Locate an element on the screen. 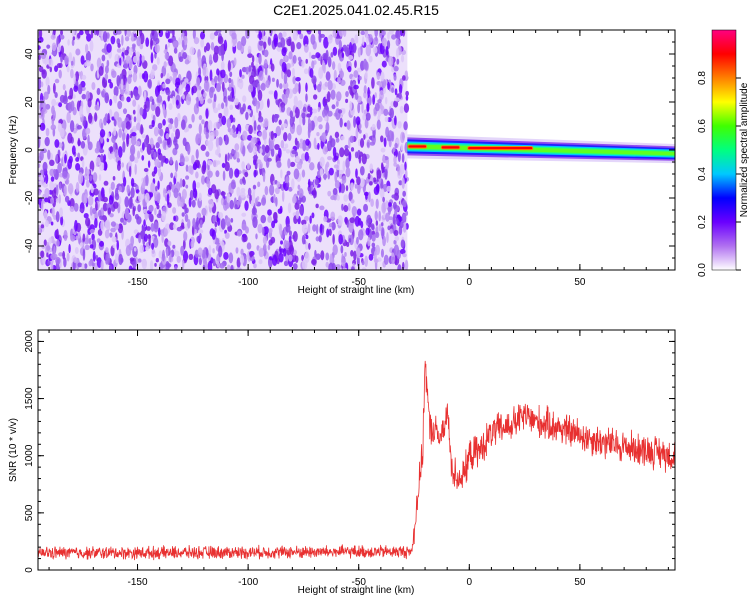  figure-title: C2E1.2025.041.02.45.R15 is located at coordinates (356, 10).